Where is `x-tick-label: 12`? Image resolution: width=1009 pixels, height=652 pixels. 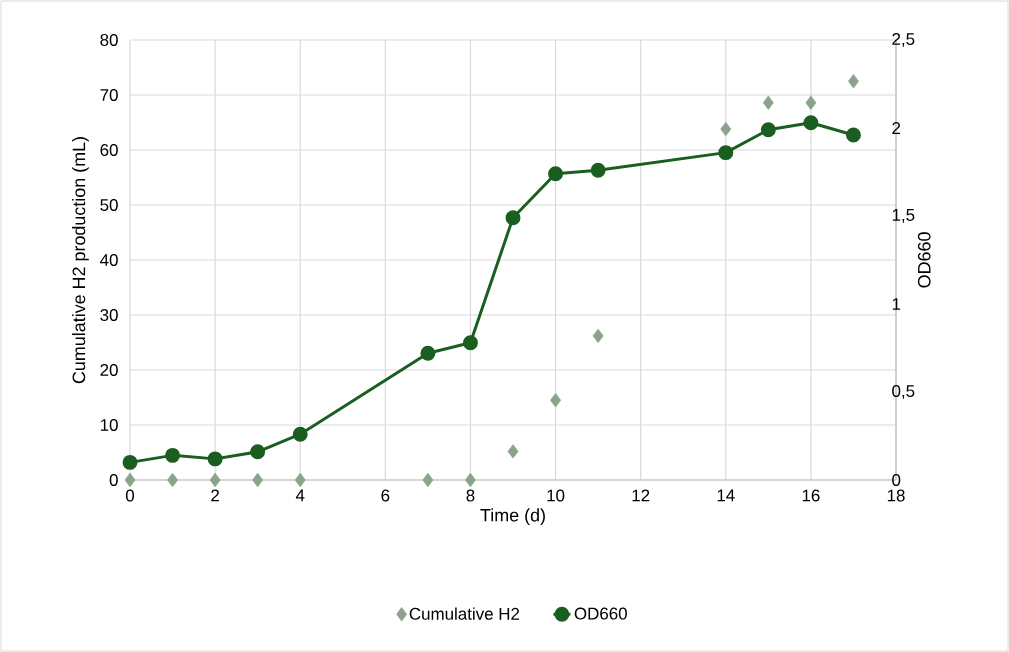 x-tick-label: 12 is located at coordinates (641, 495).